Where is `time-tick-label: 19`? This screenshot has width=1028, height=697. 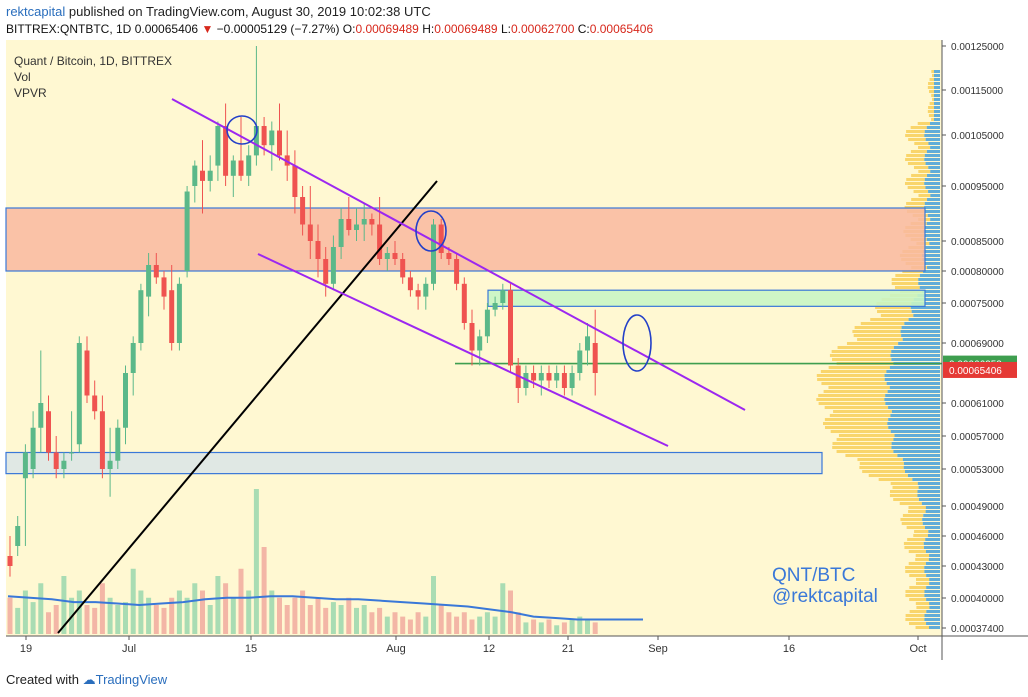
time-tick-label: 19 is located at coordinates (26, 649).